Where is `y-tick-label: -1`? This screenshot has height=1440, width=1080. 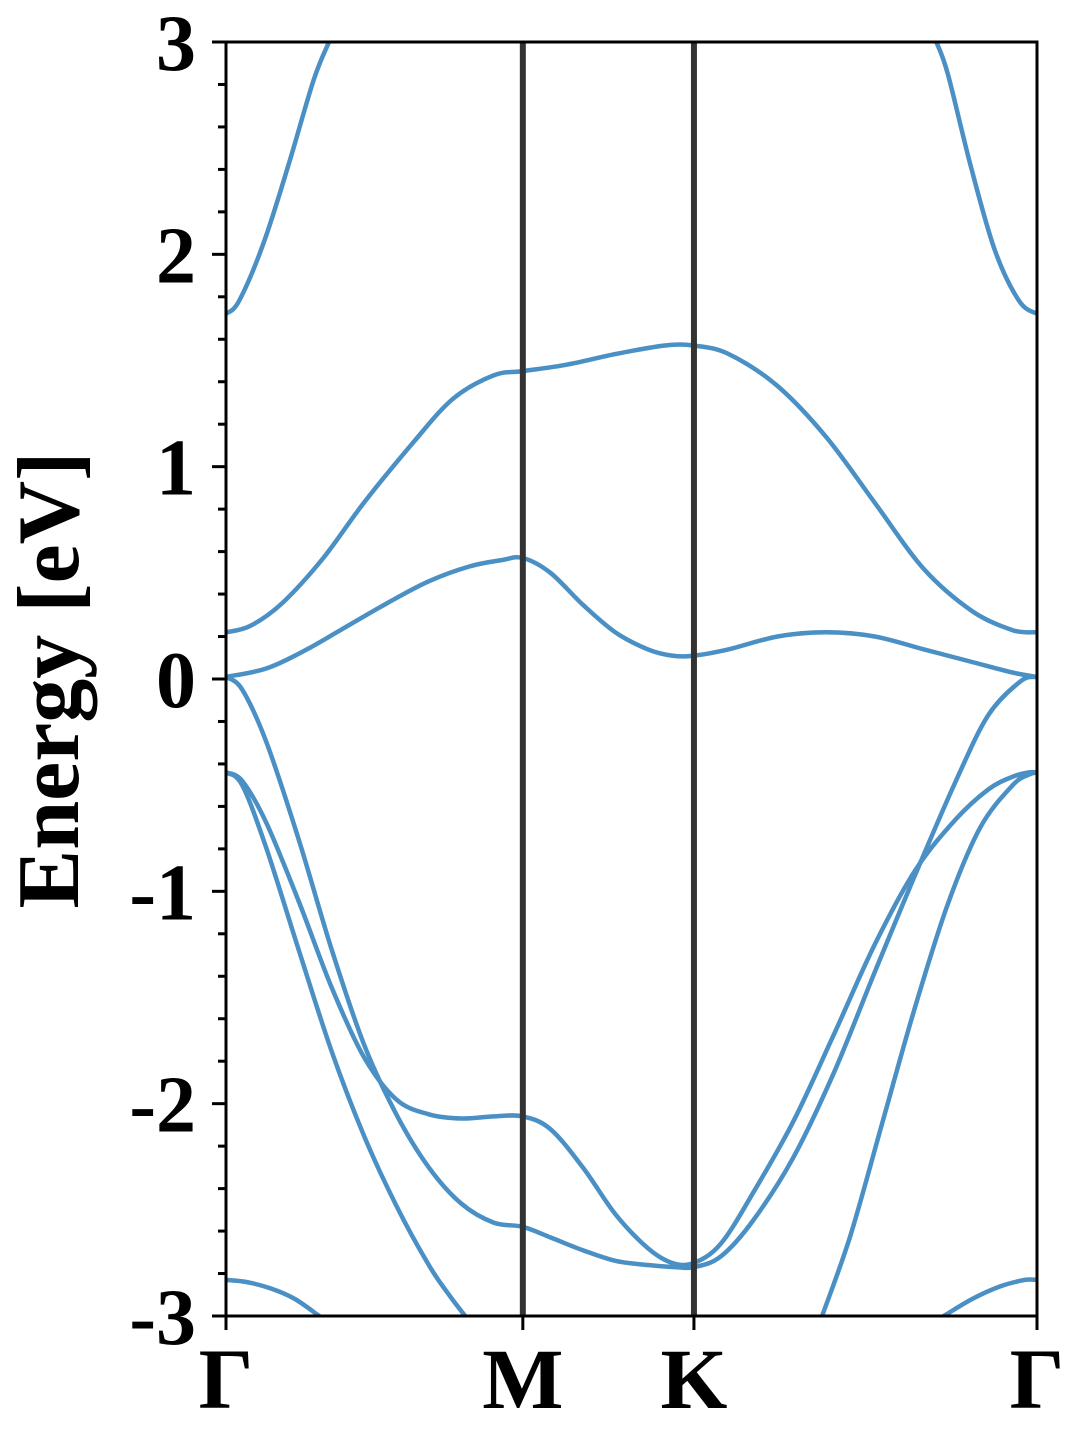
y-tick-label: -1 is located at coordinates (162, 893).